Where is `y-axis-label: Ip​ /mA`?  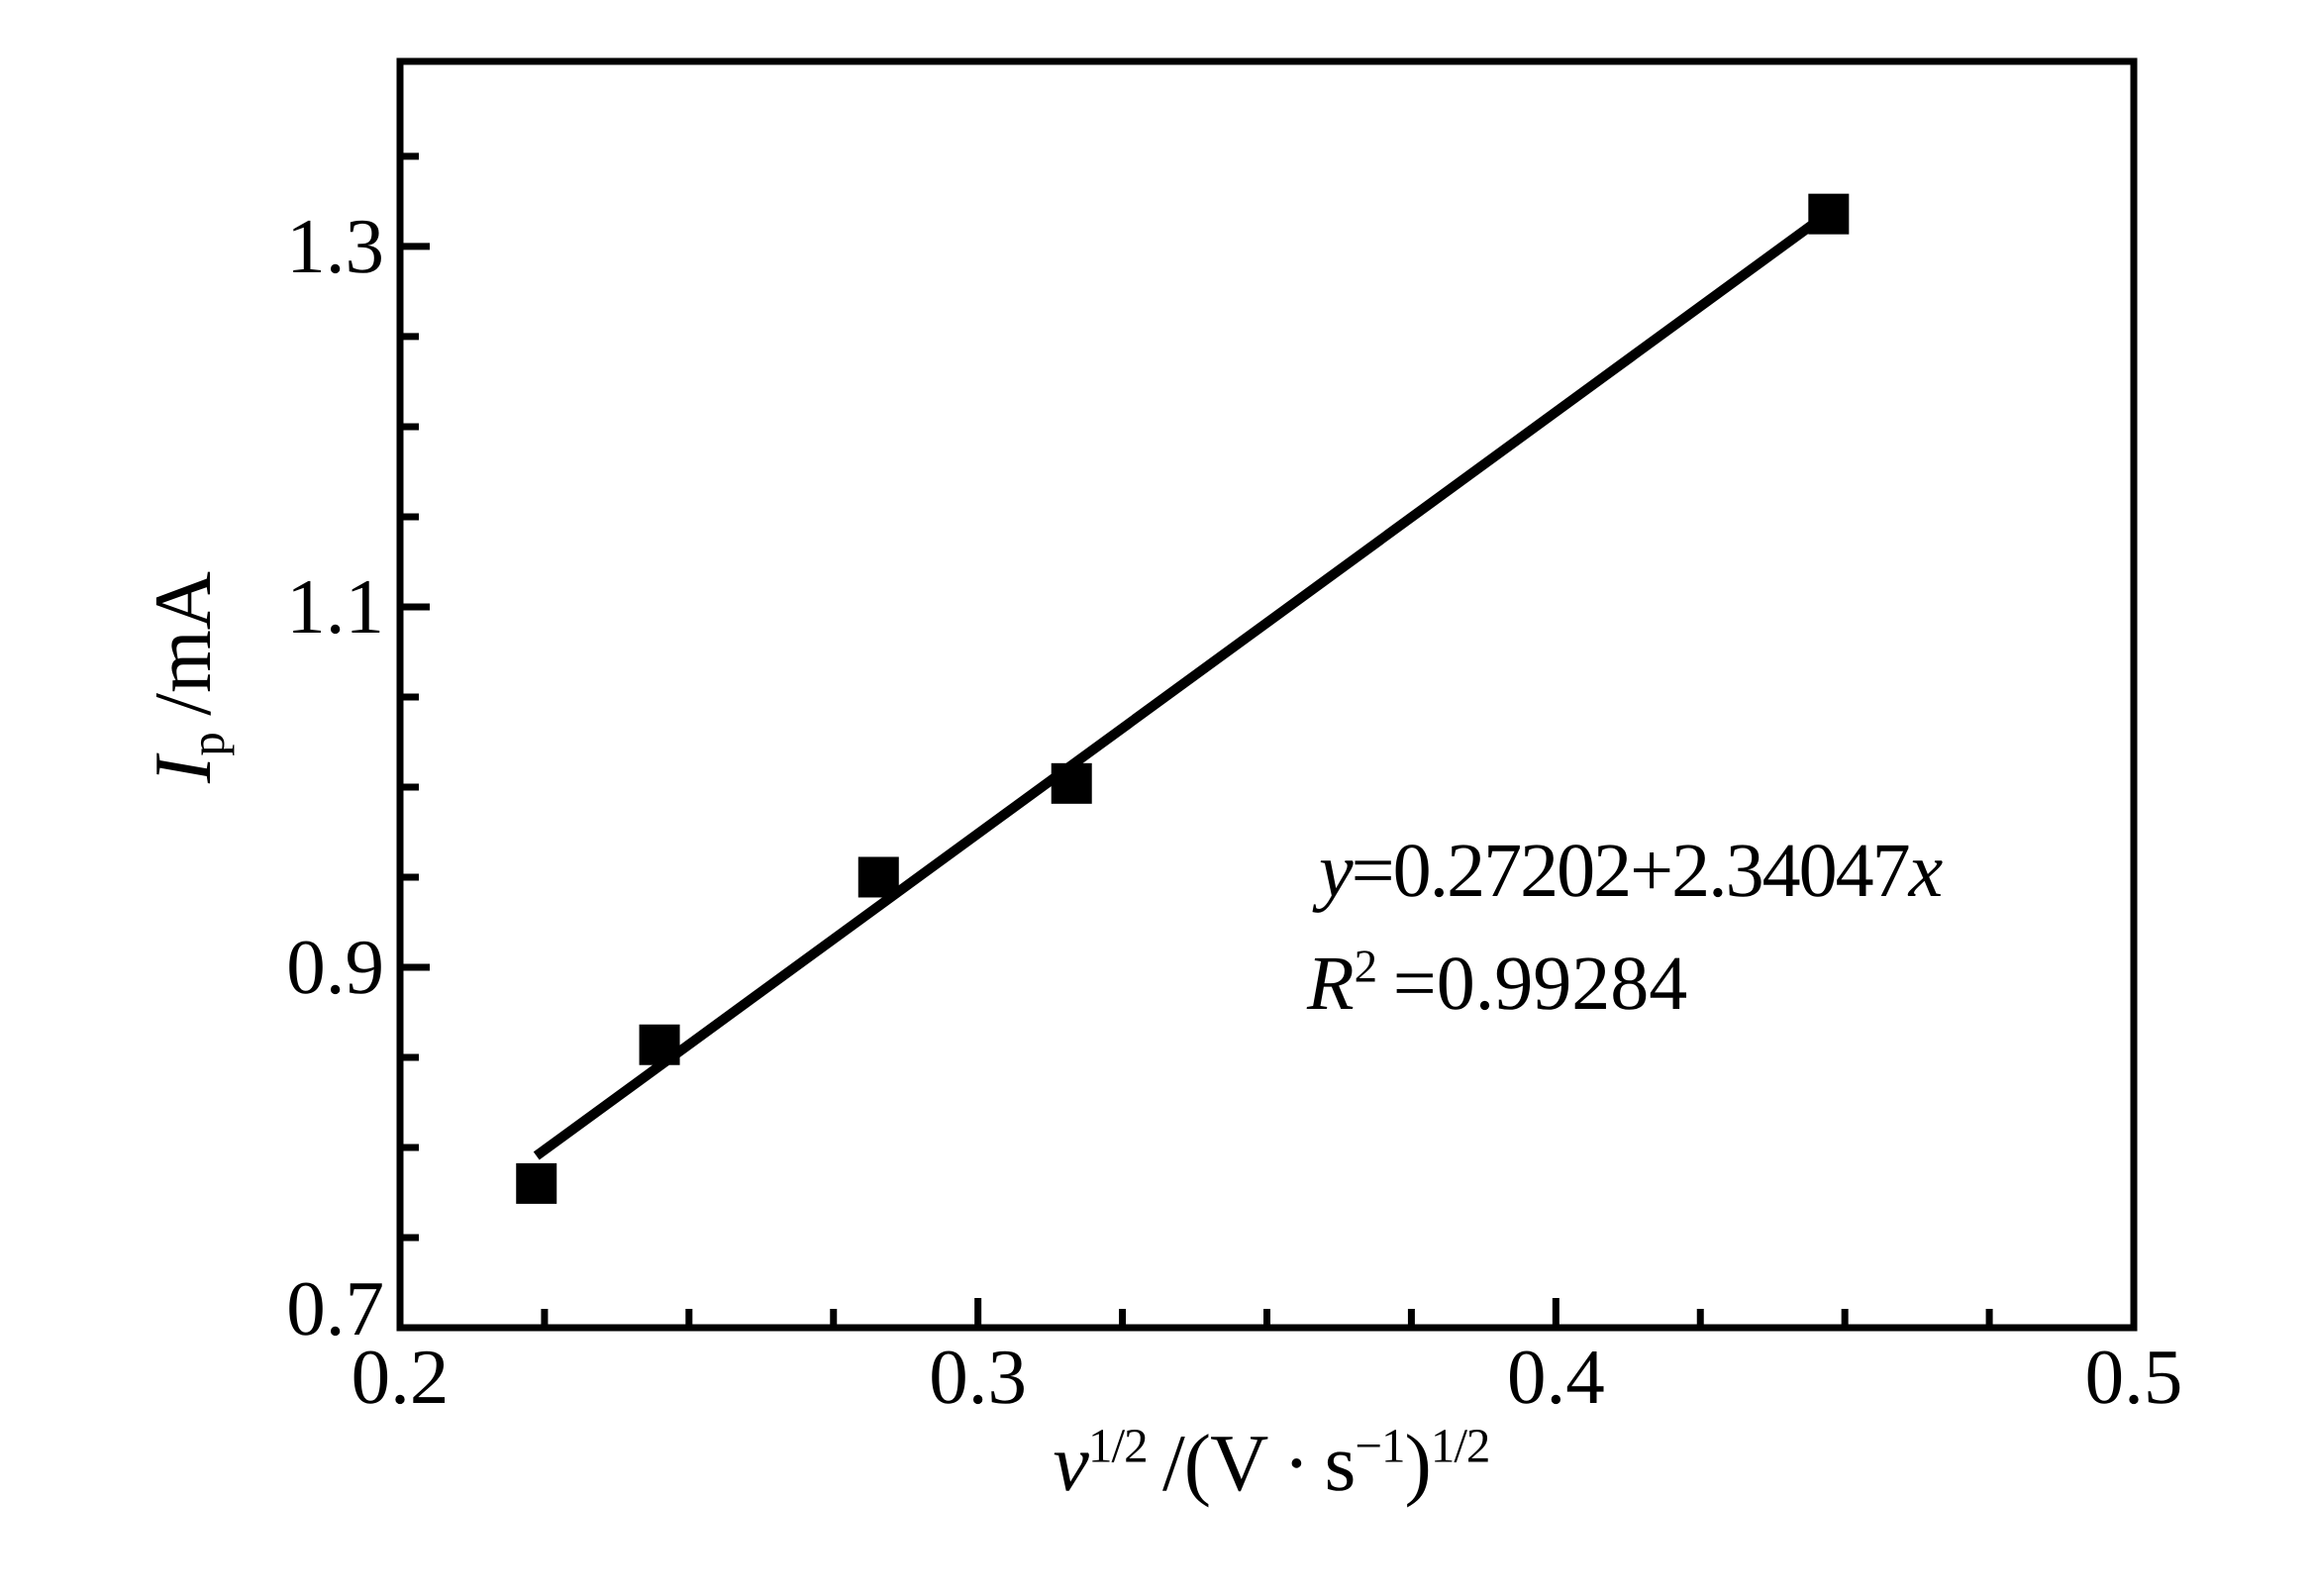
y-axis-label: Ip​ /mA is located at coordinates (186, 677).